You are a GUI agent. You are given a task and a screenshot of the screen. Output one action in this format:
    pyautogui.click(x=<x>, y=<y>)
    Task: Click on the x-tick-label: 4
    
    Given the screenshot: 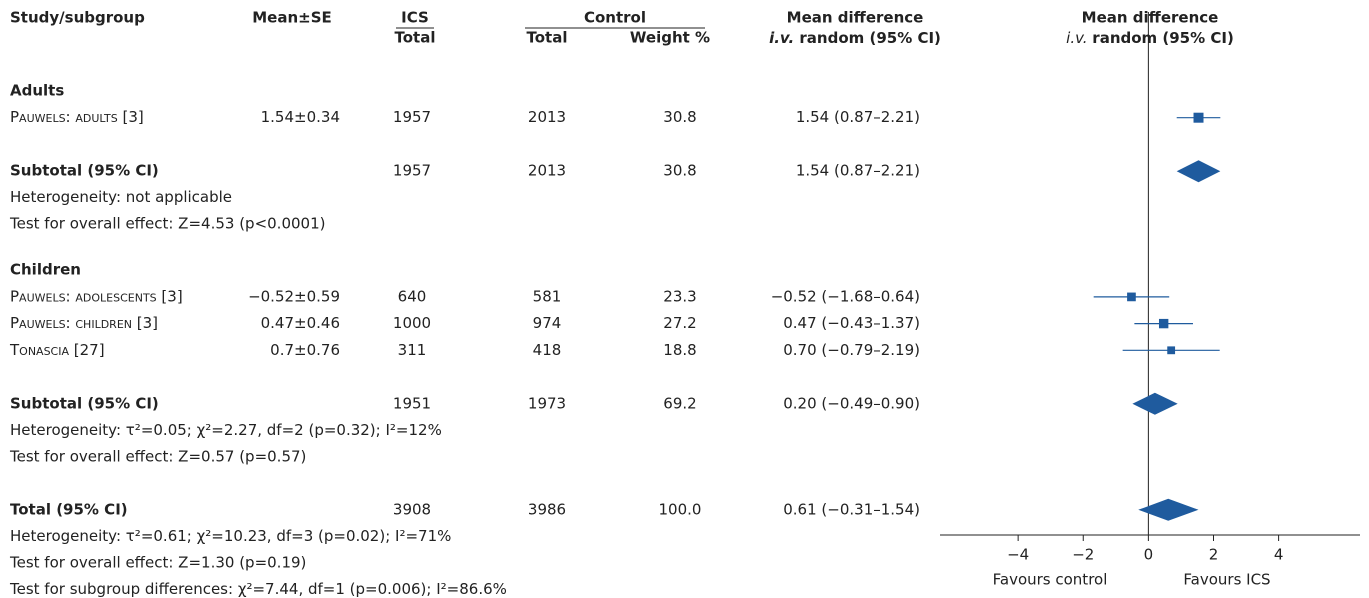 What is the action you would take?
    pyautogui.click(x=1279, y=555)
    